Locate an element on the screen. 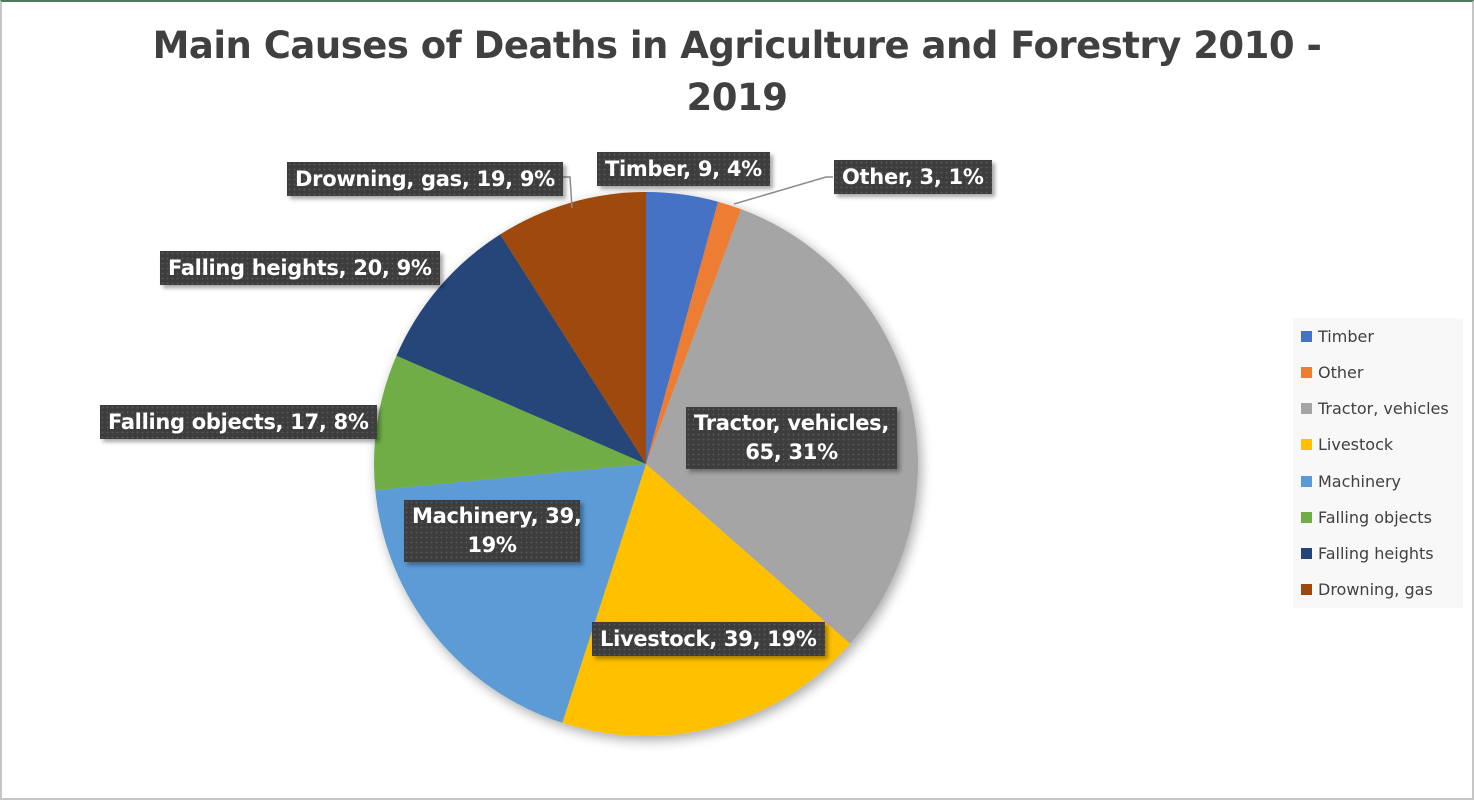  leader-line-other is located at coordinates (783, 190).